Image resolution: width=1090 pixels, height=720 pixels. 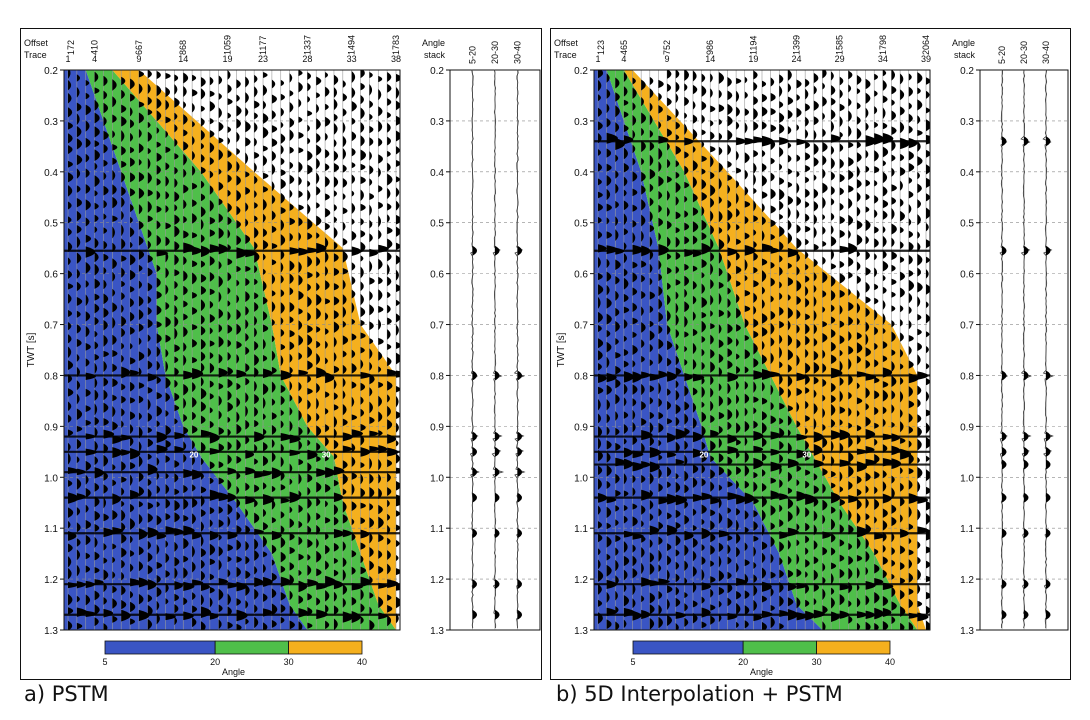 What do you see at coordinates (474, 584) in the screenshot?
I see `angle-stack-event-lobe` at bounding box center [474, 584].